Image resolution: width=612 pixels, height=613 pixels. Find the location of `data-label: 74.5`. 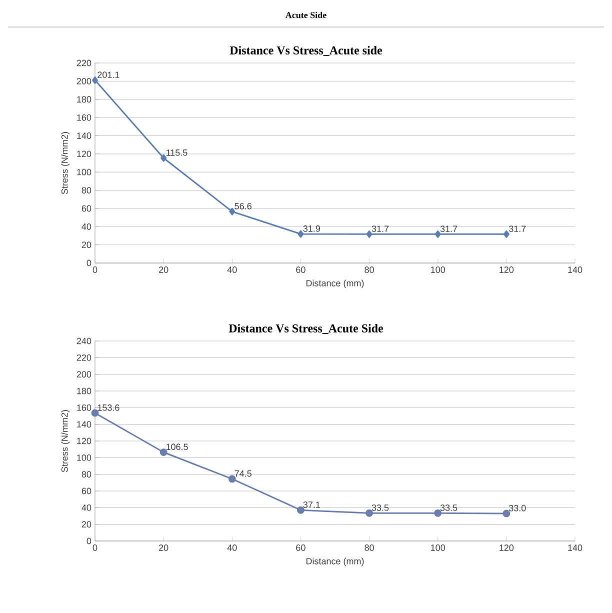

data-label: 74.5 is located at coordinates (243, 473).